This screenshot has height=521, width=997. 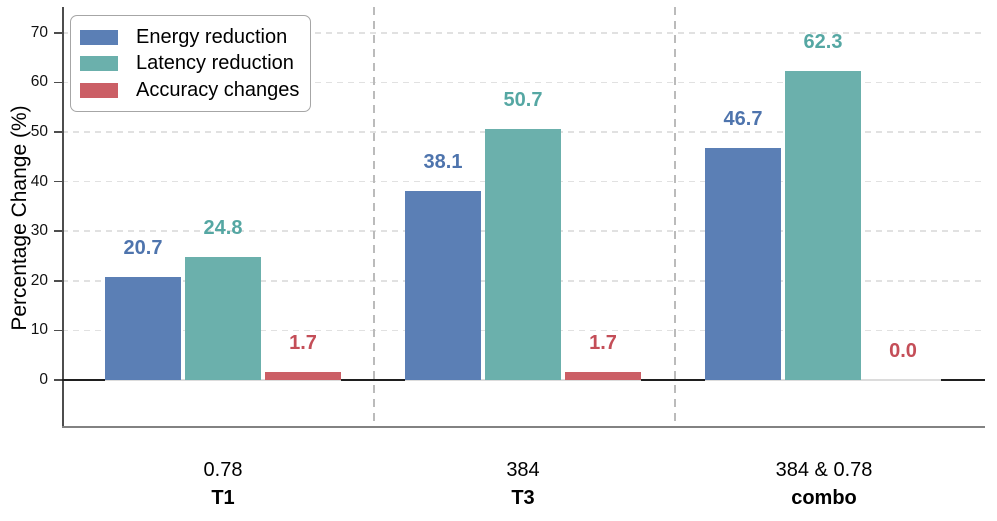 What do you see at coordinates (743, 119) in the screenshot?
I see `bar-value-label: 46.7` at bounding box center [743, 119].